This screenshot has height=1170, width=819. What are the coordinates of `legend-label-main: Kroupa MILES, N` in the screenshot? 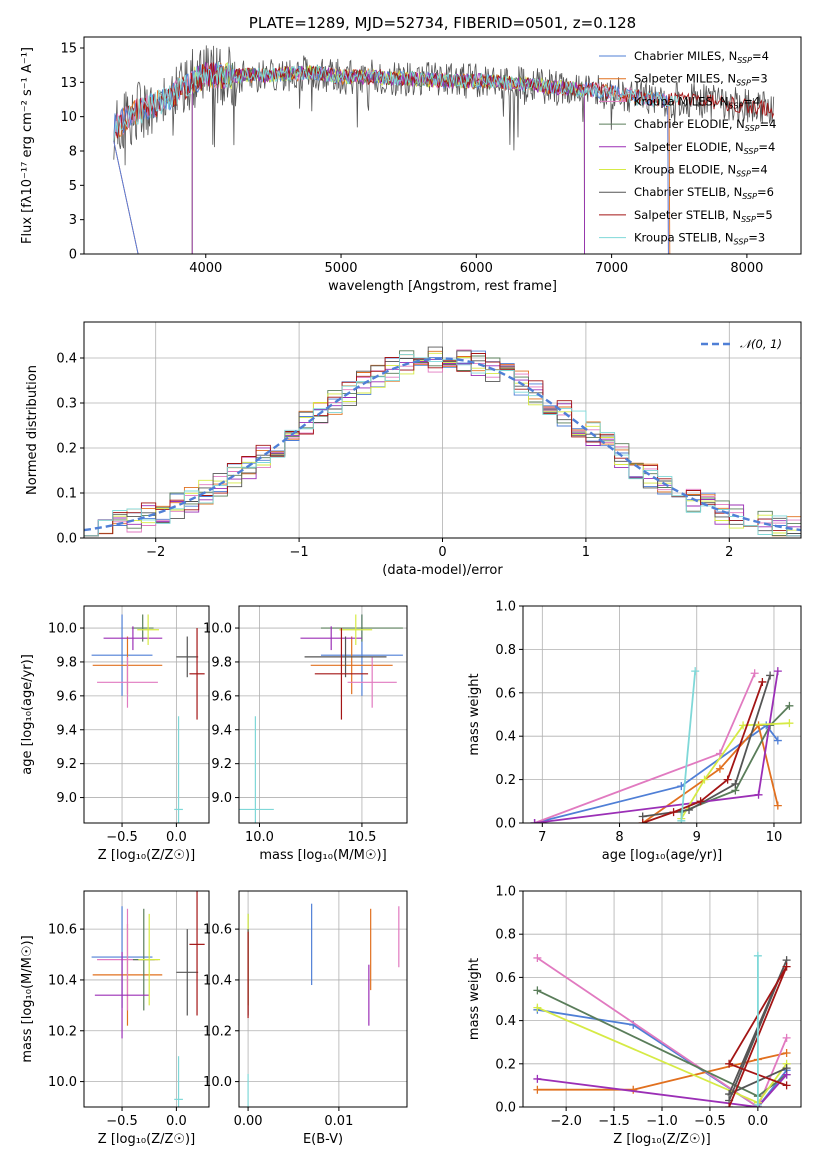 It's located at (681, 101).